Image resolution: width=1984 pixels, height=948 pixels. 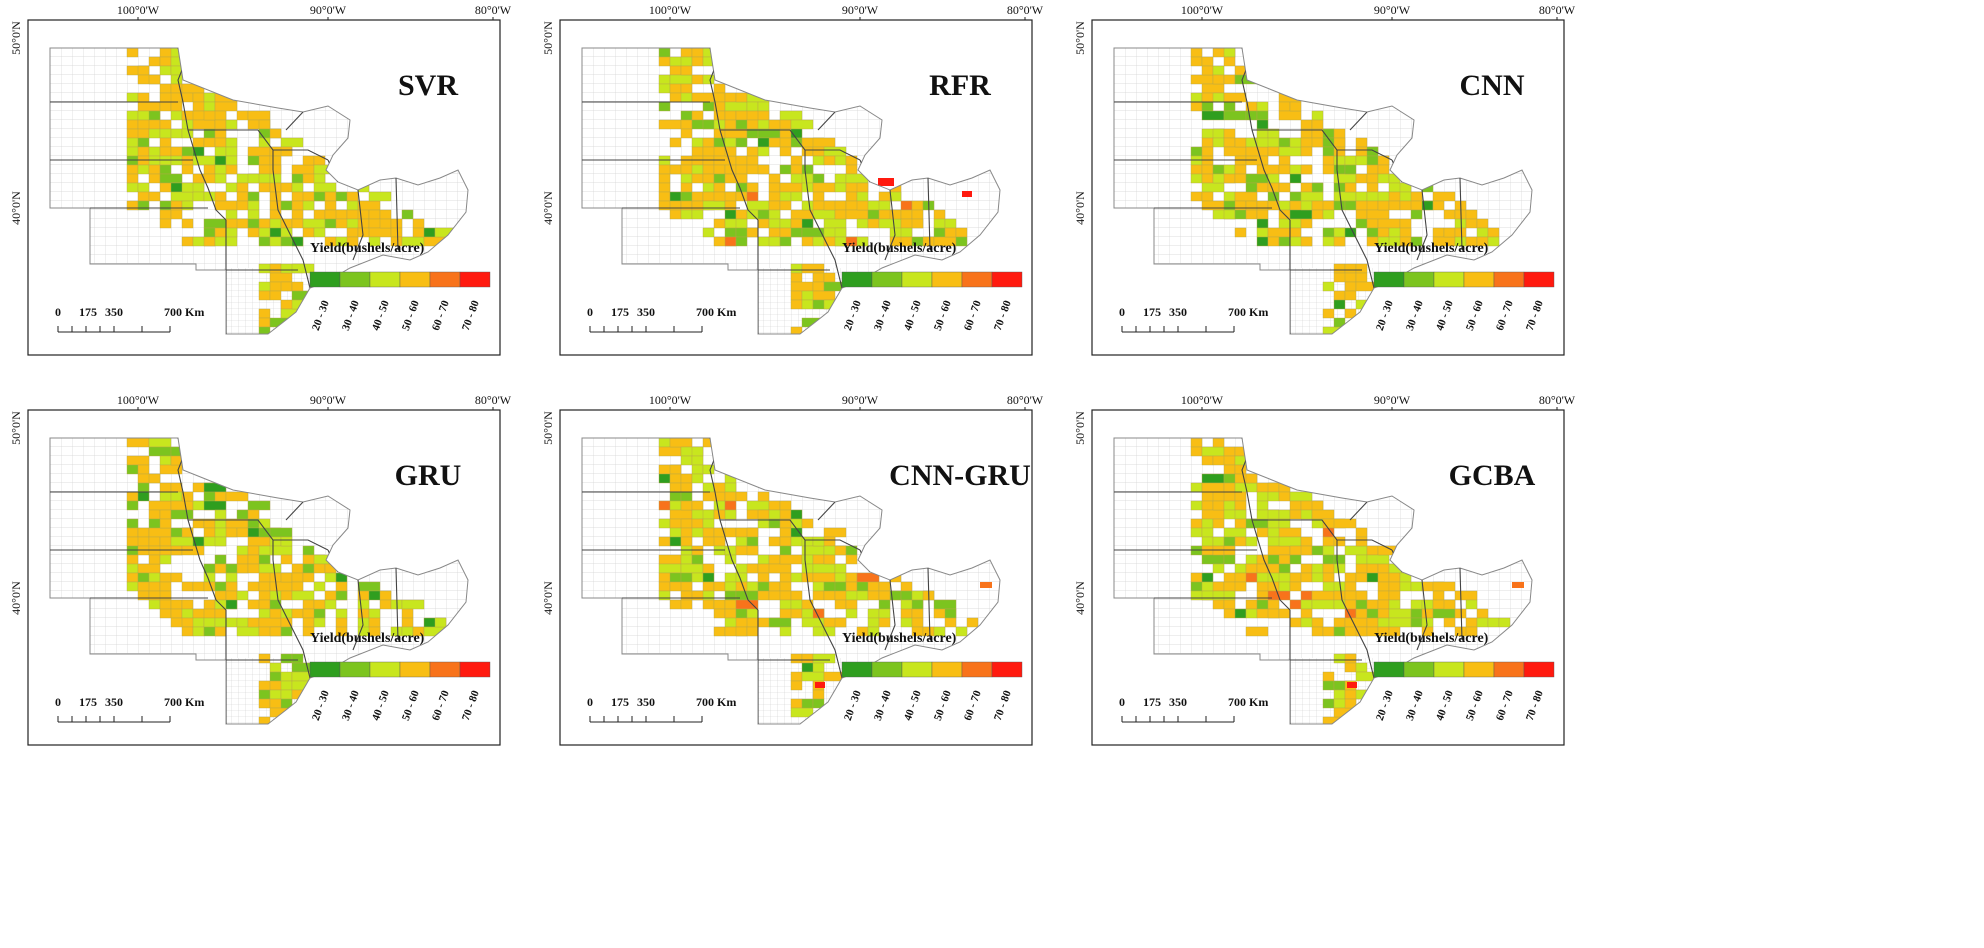 I want to click on lat-label: 40°0'N, so click(x=1080, y=208).